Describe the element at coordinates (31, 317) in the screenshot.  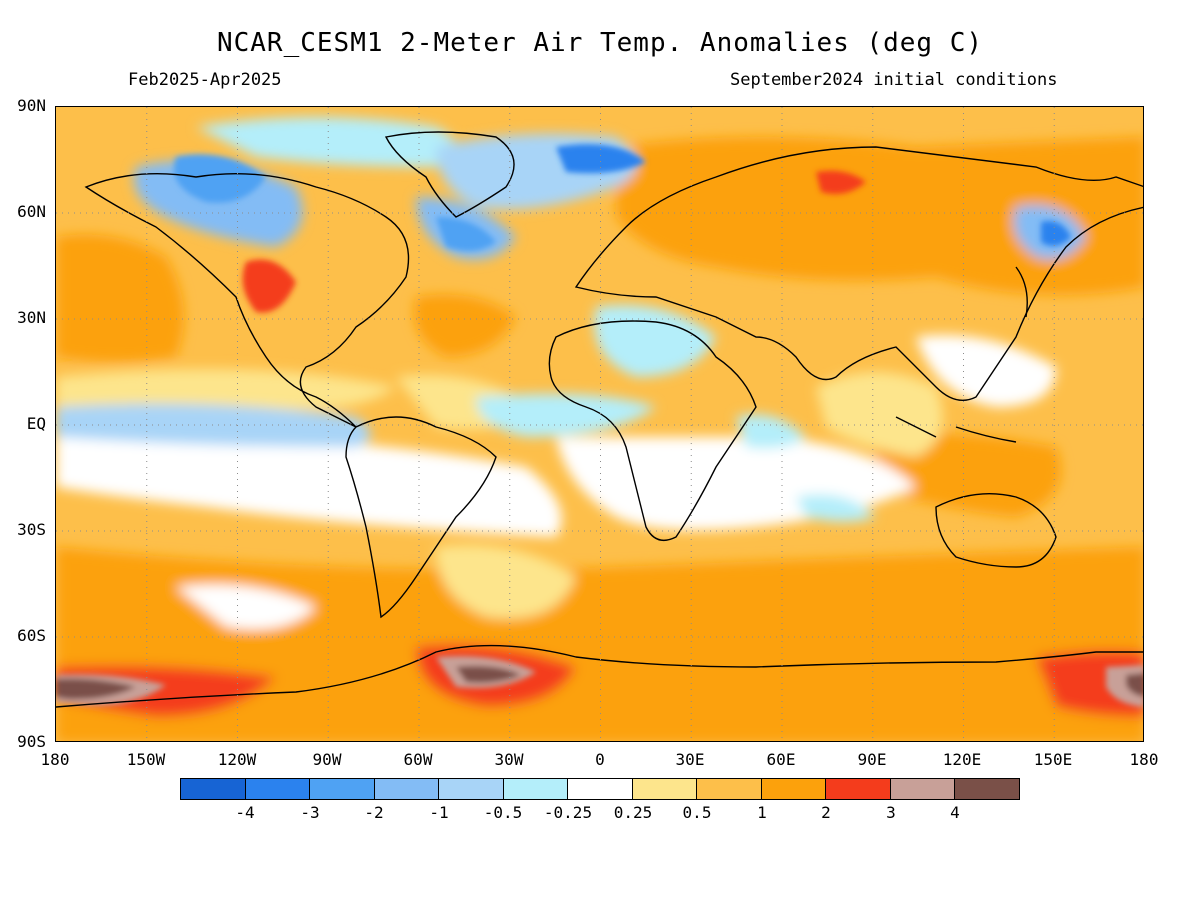
I see `lat-label-30n: 30N` at that location.